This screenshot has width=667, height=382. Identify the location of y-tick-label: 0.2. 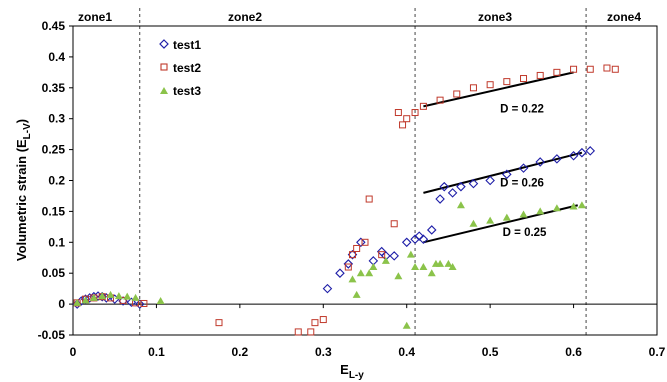
(56, 181).